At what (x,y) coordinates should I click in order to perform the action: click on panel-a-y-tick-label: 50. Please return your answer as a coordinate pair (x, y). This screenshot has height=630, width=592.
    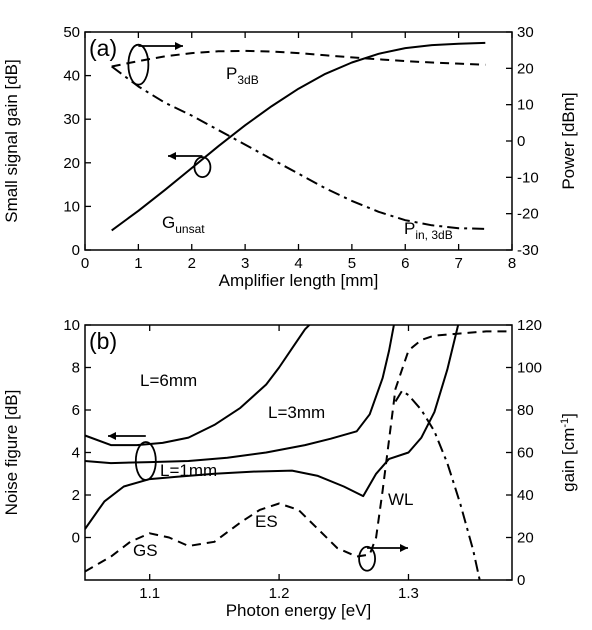
    Looking at the image, I should click on (71, 32).